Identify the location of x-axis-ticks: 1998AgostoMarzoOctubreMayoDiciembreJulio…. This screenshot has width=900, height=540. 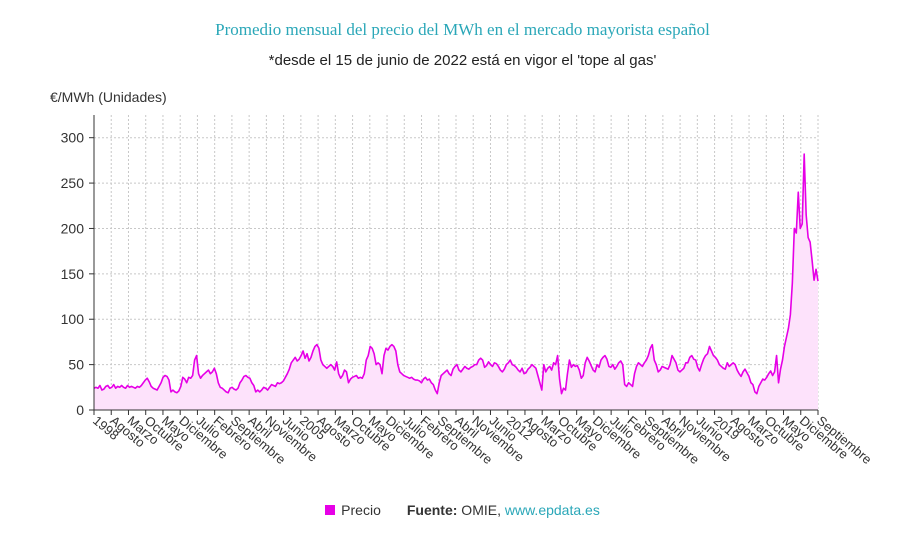
(482, 438).